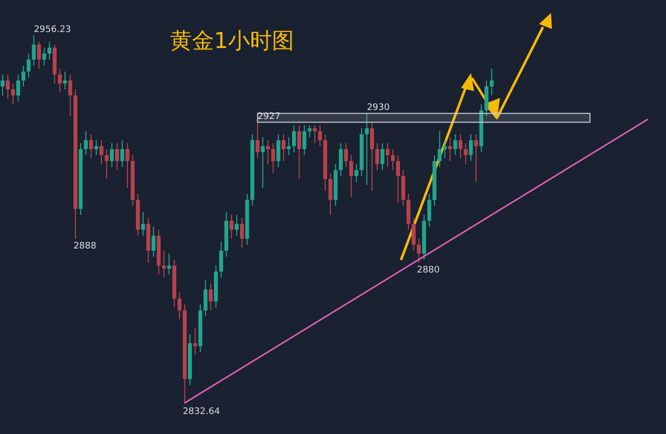 Image resolution: width=666 pixels, height=434 pixels. I want to click on text: 2956.23, so click(53, 29).